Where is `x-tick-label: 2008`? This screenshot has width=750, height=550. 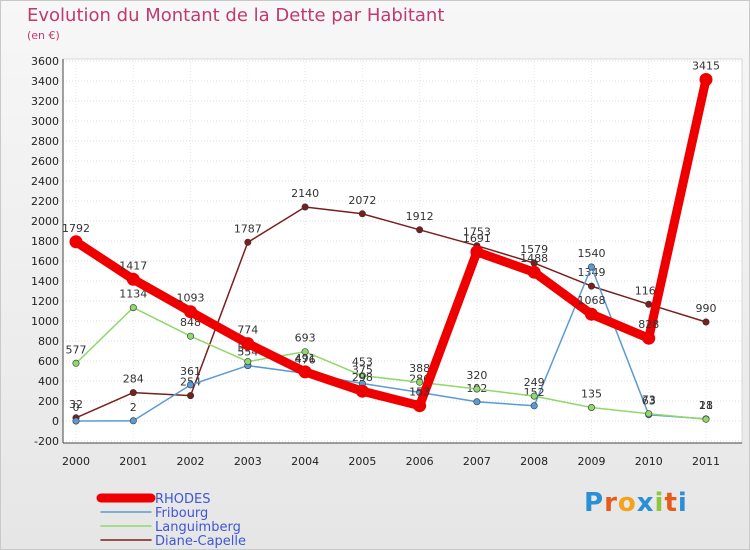 x-tick-label: 2008 is located at coordinates (534, 461).